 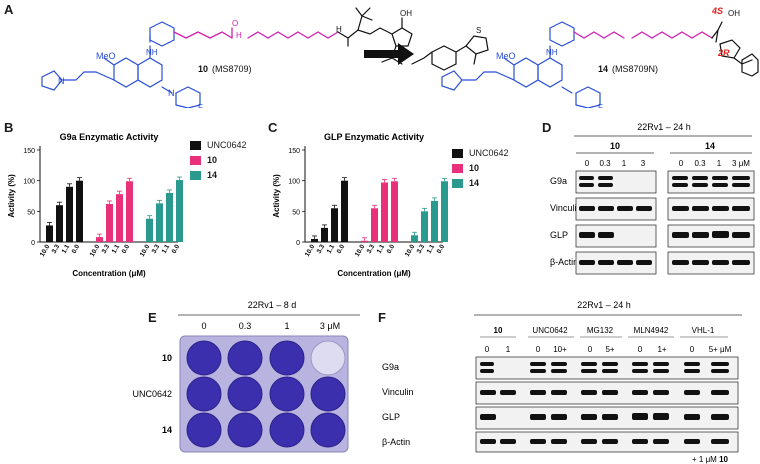 I want to click on blot-d-header: 22Rv1 – 24 h, so click(x=664, y=127).